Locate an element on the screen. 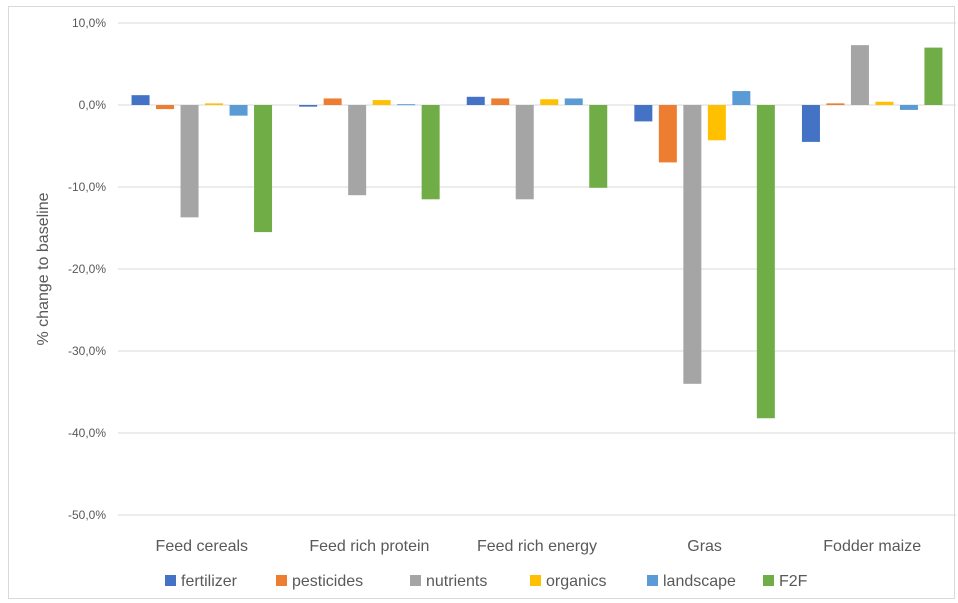 The height and width of the screenshot is (603, 958). bar-pesticides-fodder-maize is located at coordinates (835, 104).